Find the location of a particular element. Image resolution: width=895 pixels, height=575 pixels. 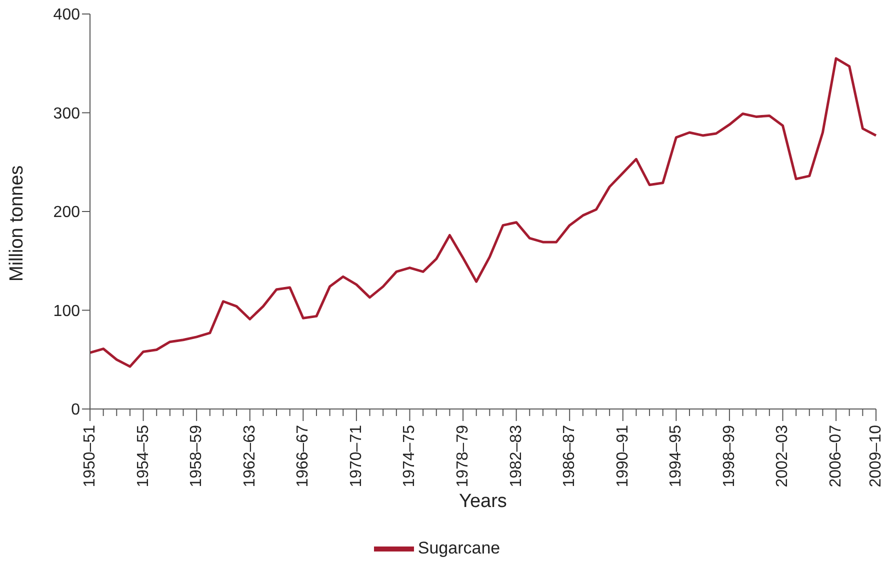

y-tick-label: 300 is located at coordinates (66, 113).